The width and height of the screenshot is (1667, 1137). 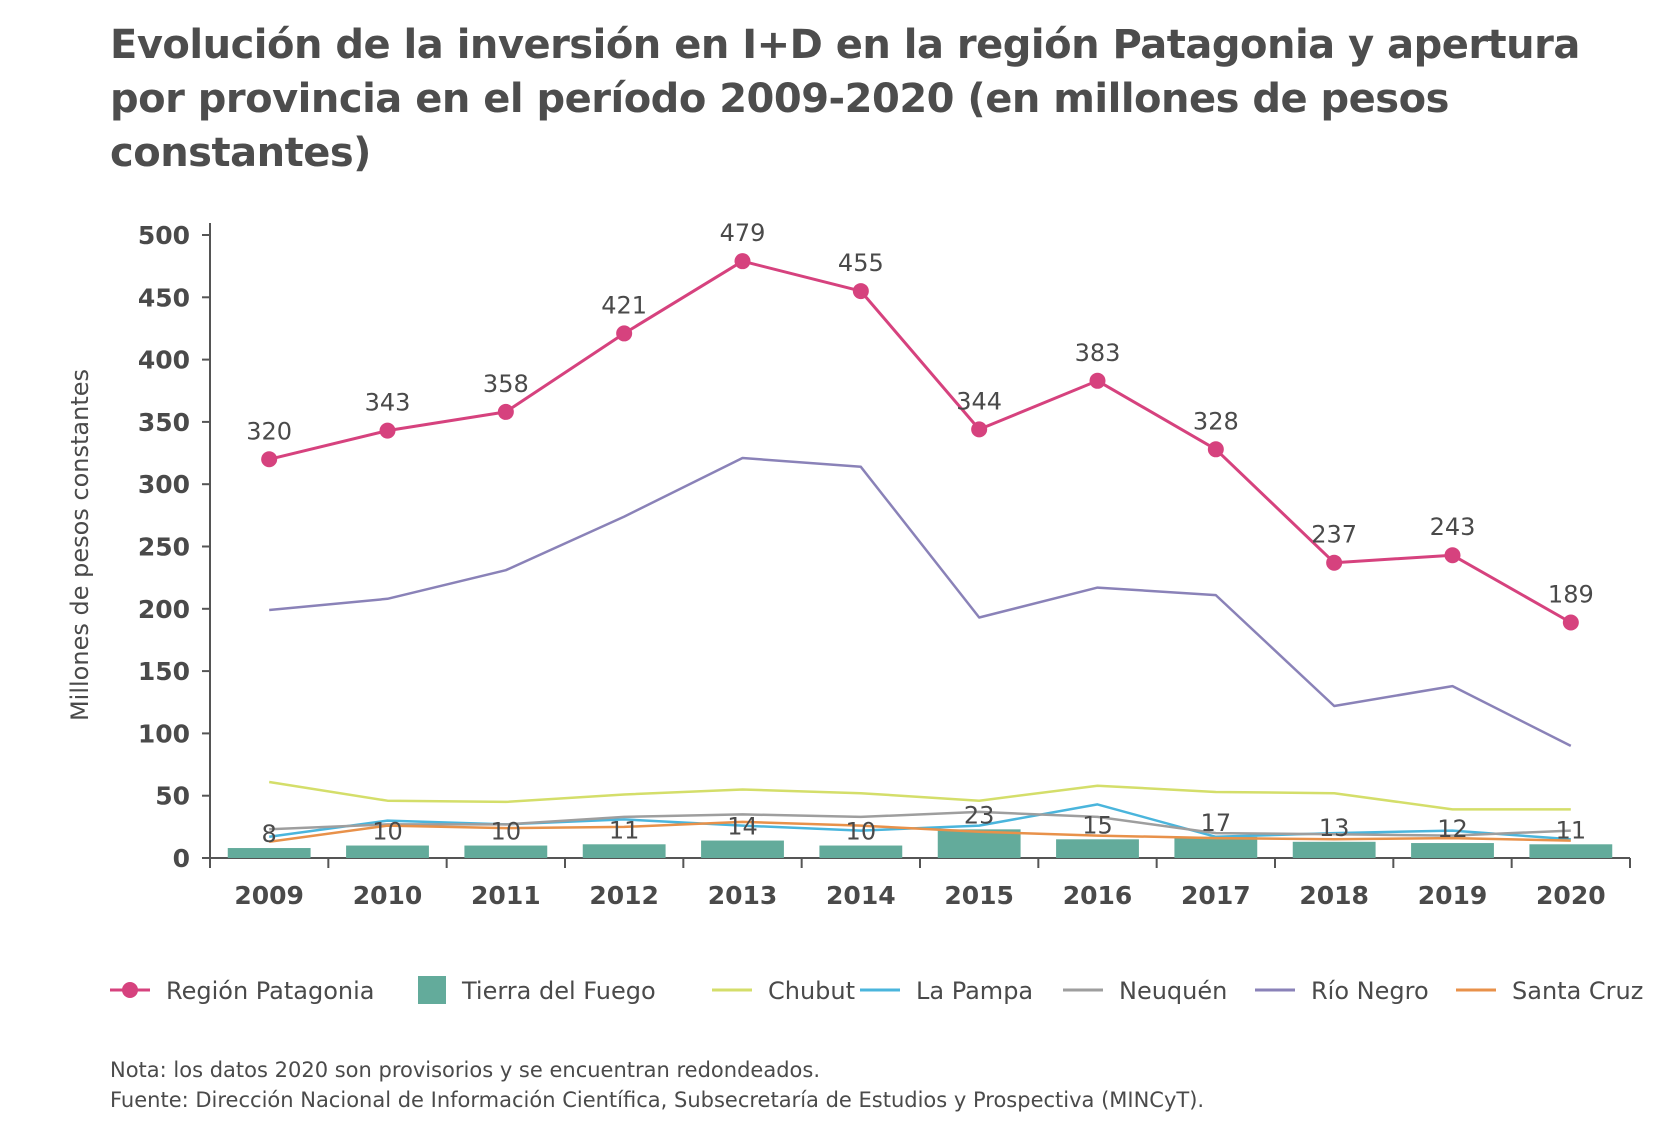 What do you see at coordinates (164, 484) in the screenshot?
I see `y-tick-label: 300` at bounding box center [164, 484].